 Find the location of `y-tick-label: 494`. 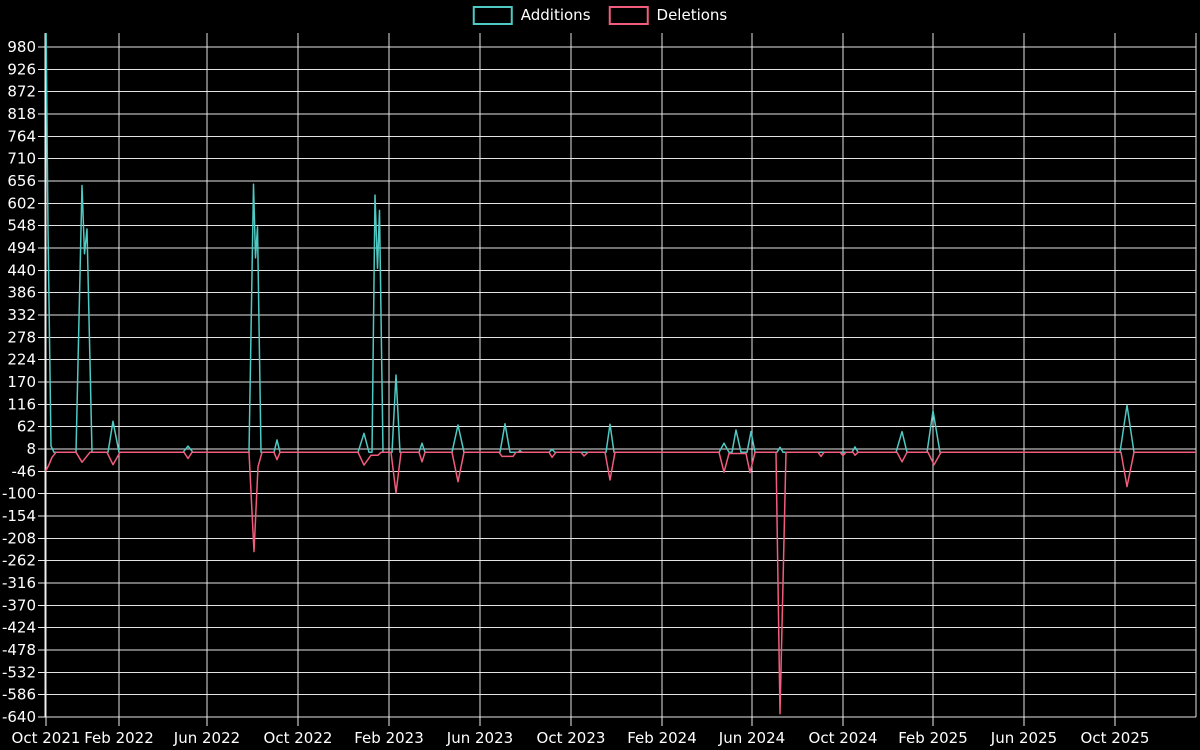

y-tick-label: 494 is located at coordinates (21, 248).